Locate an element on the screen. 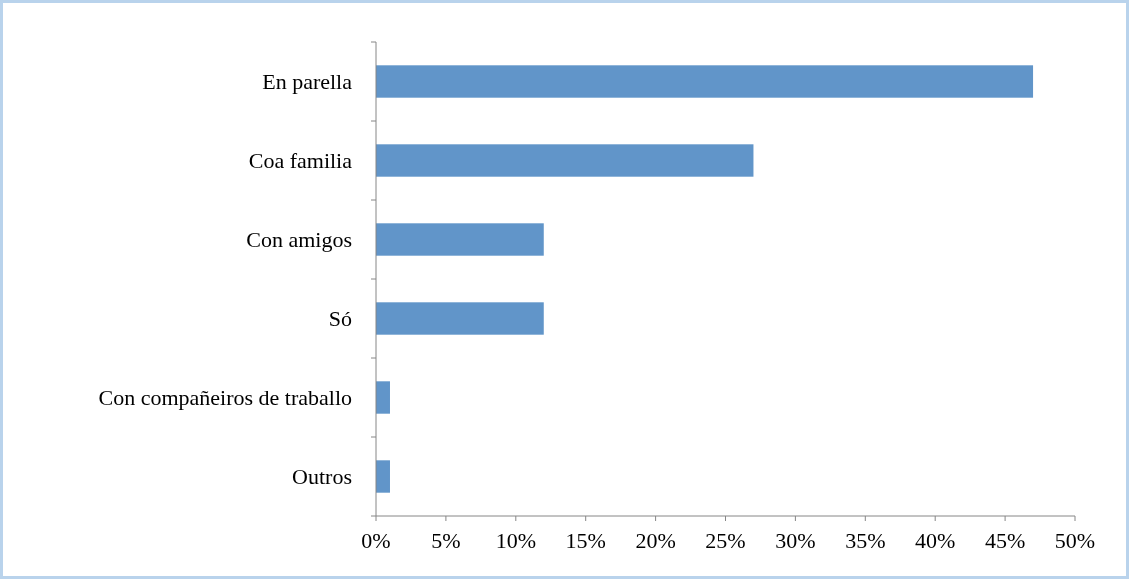 The image size is (1129, 579). x-tick-label: 30% is located at coordinates (795, 540).